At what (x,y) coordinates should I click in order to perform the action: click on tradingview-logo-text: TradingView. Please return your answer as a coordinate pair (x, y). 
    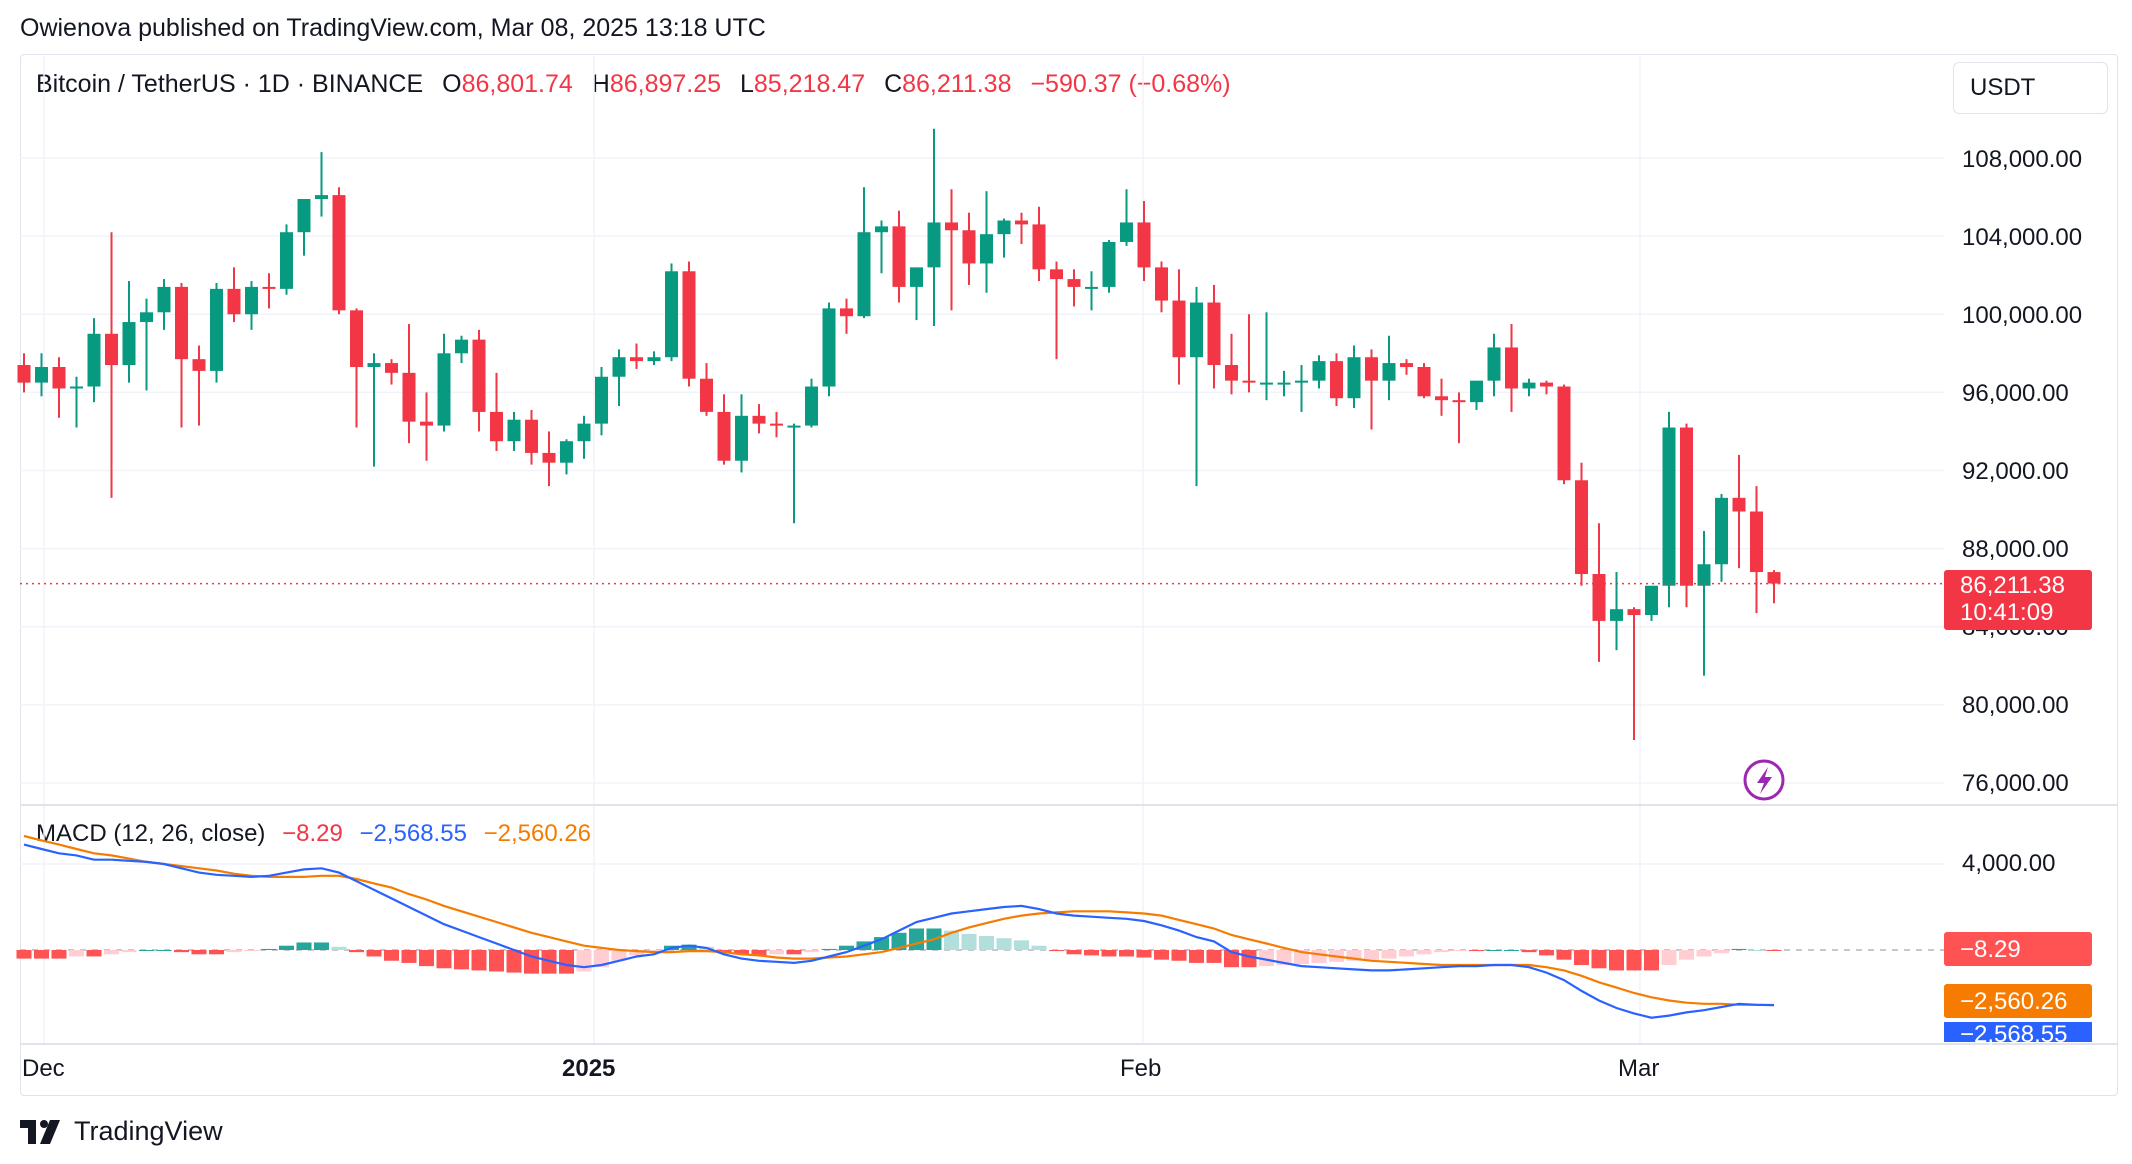
    Looking at the image, I should click on (148, 1131).